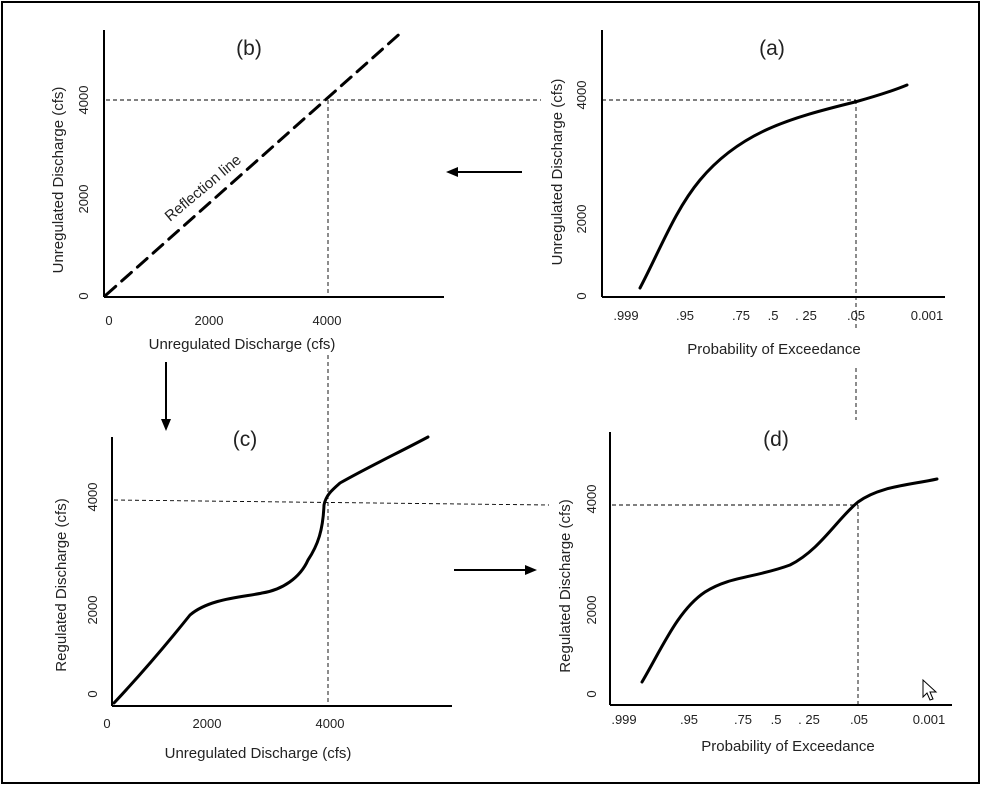  What do you see at coordinates (773, 186) in the screenshot?
I see `panel-a-curve` at bounding box center [773, 186].